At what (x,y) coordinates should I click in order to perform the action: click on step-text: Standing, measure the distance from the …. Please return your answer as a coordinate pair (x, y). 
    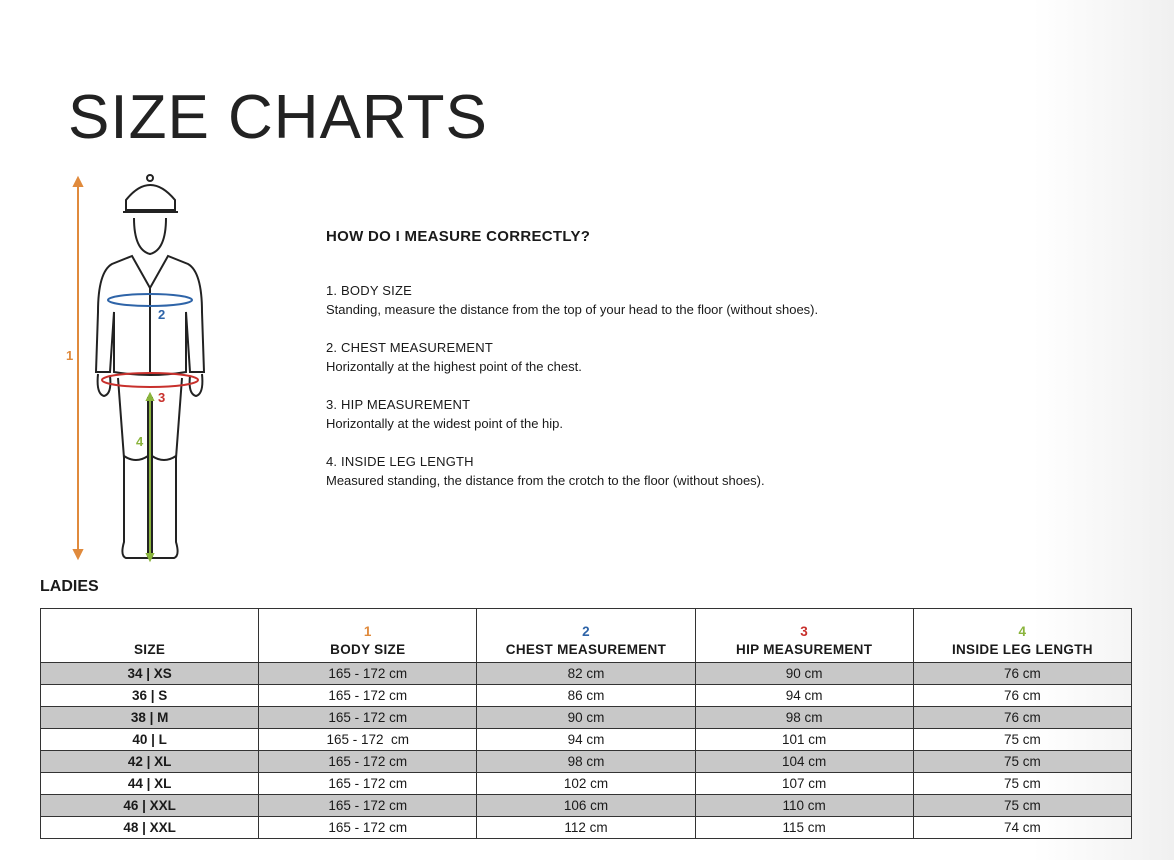
    Looking at the image, I should click on (572, 309).